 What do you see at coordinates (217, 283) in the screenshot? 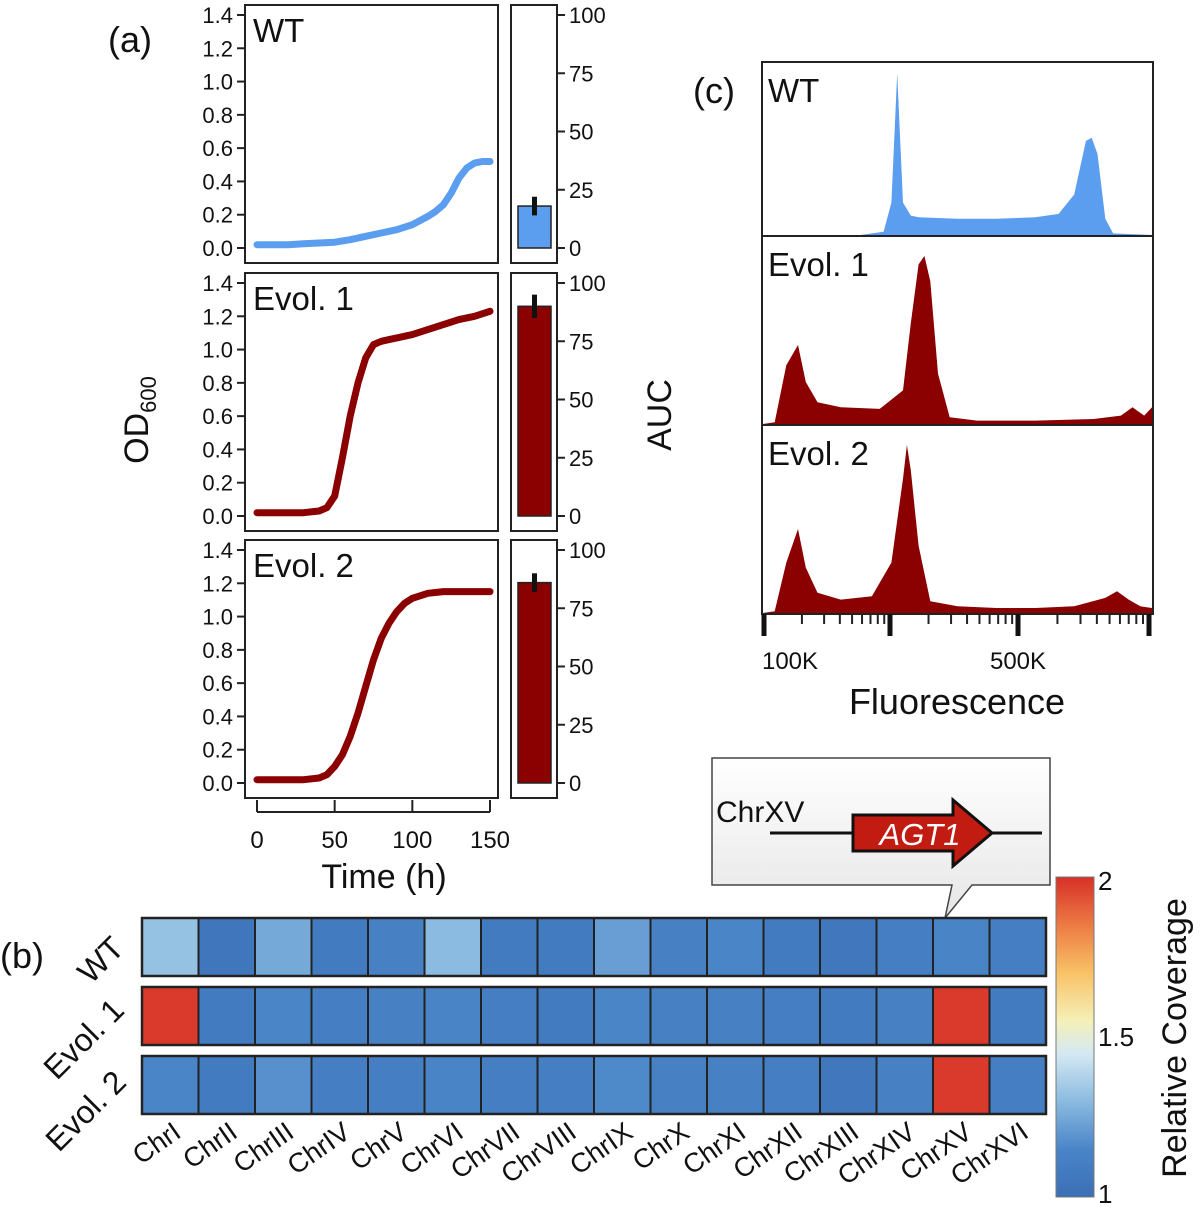
I see `growth-ytick-label-evol-1-1.4: 1.4` at bounding box center [217, 283].